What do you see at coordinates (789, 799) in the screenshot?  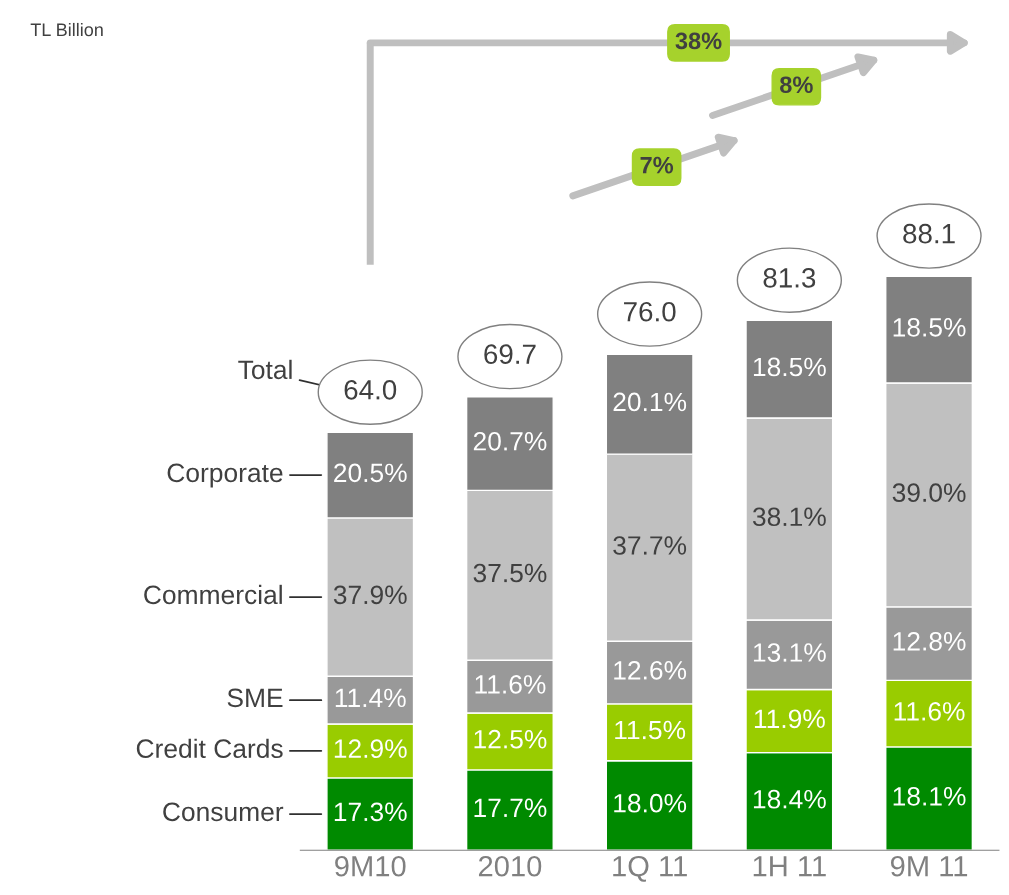 I see `annotation: 18.4%` at bounding box center [789, 799].